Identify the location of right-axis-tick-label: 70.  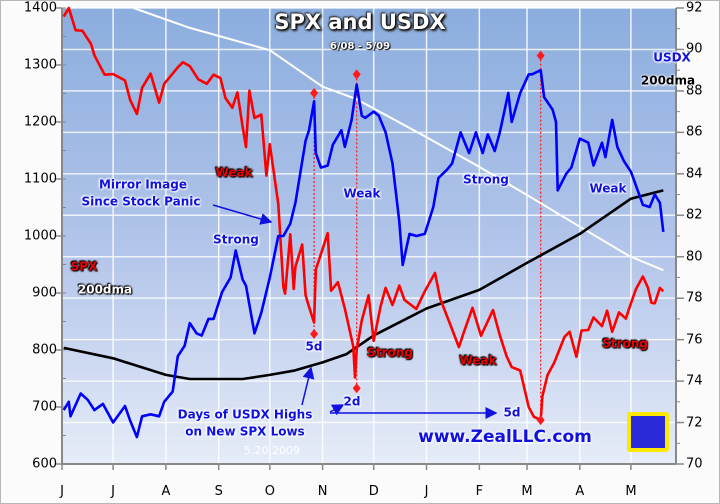
(694, 464).